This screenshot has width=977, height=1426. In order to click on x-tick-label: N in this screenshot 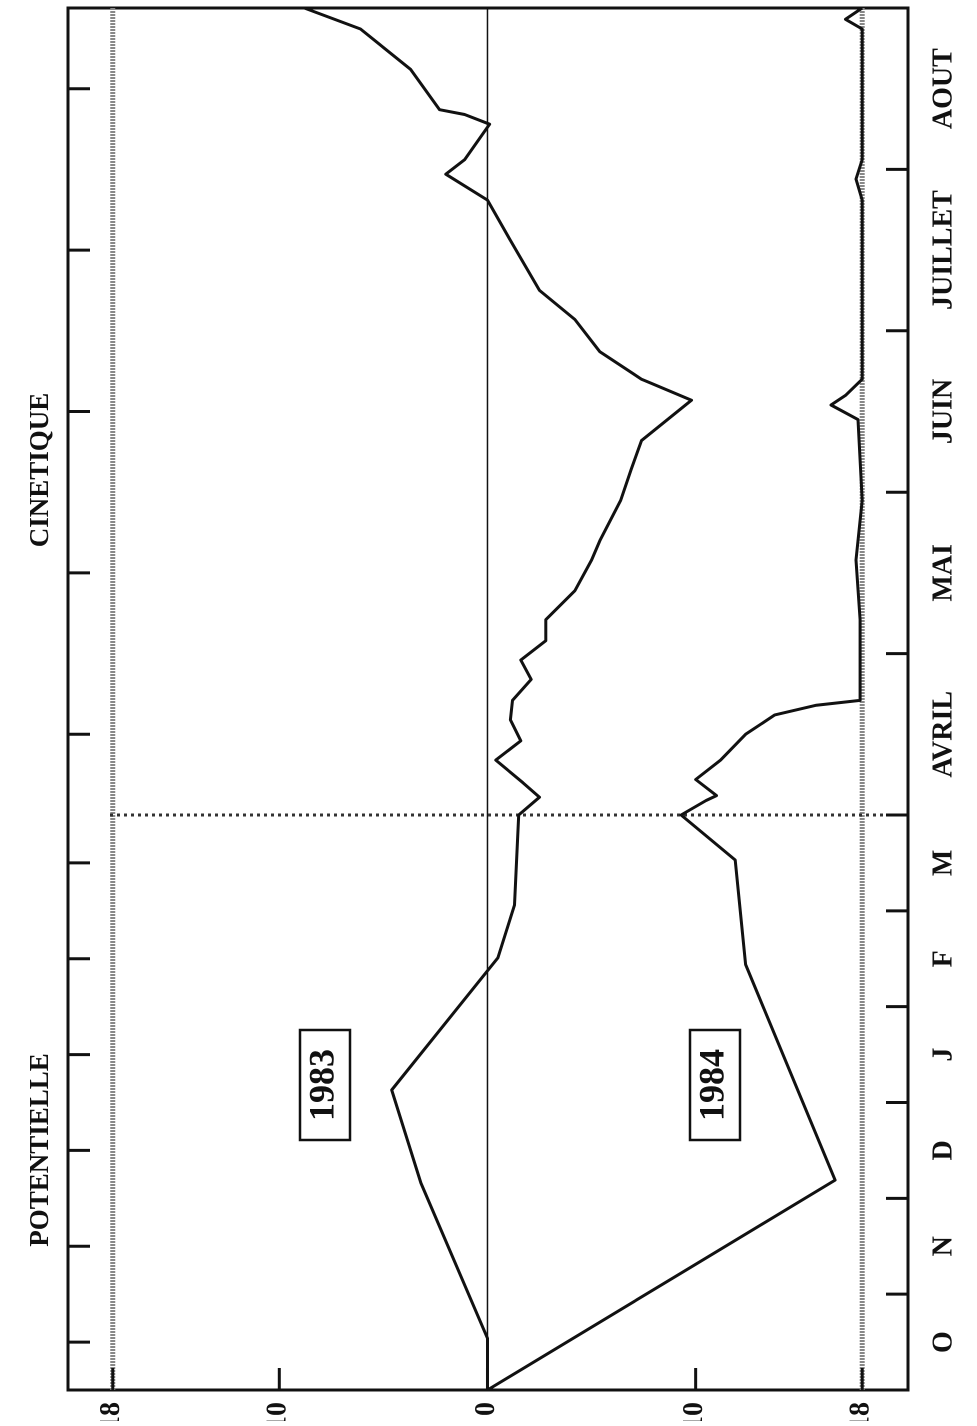, I will do `click(942, 1246)`.